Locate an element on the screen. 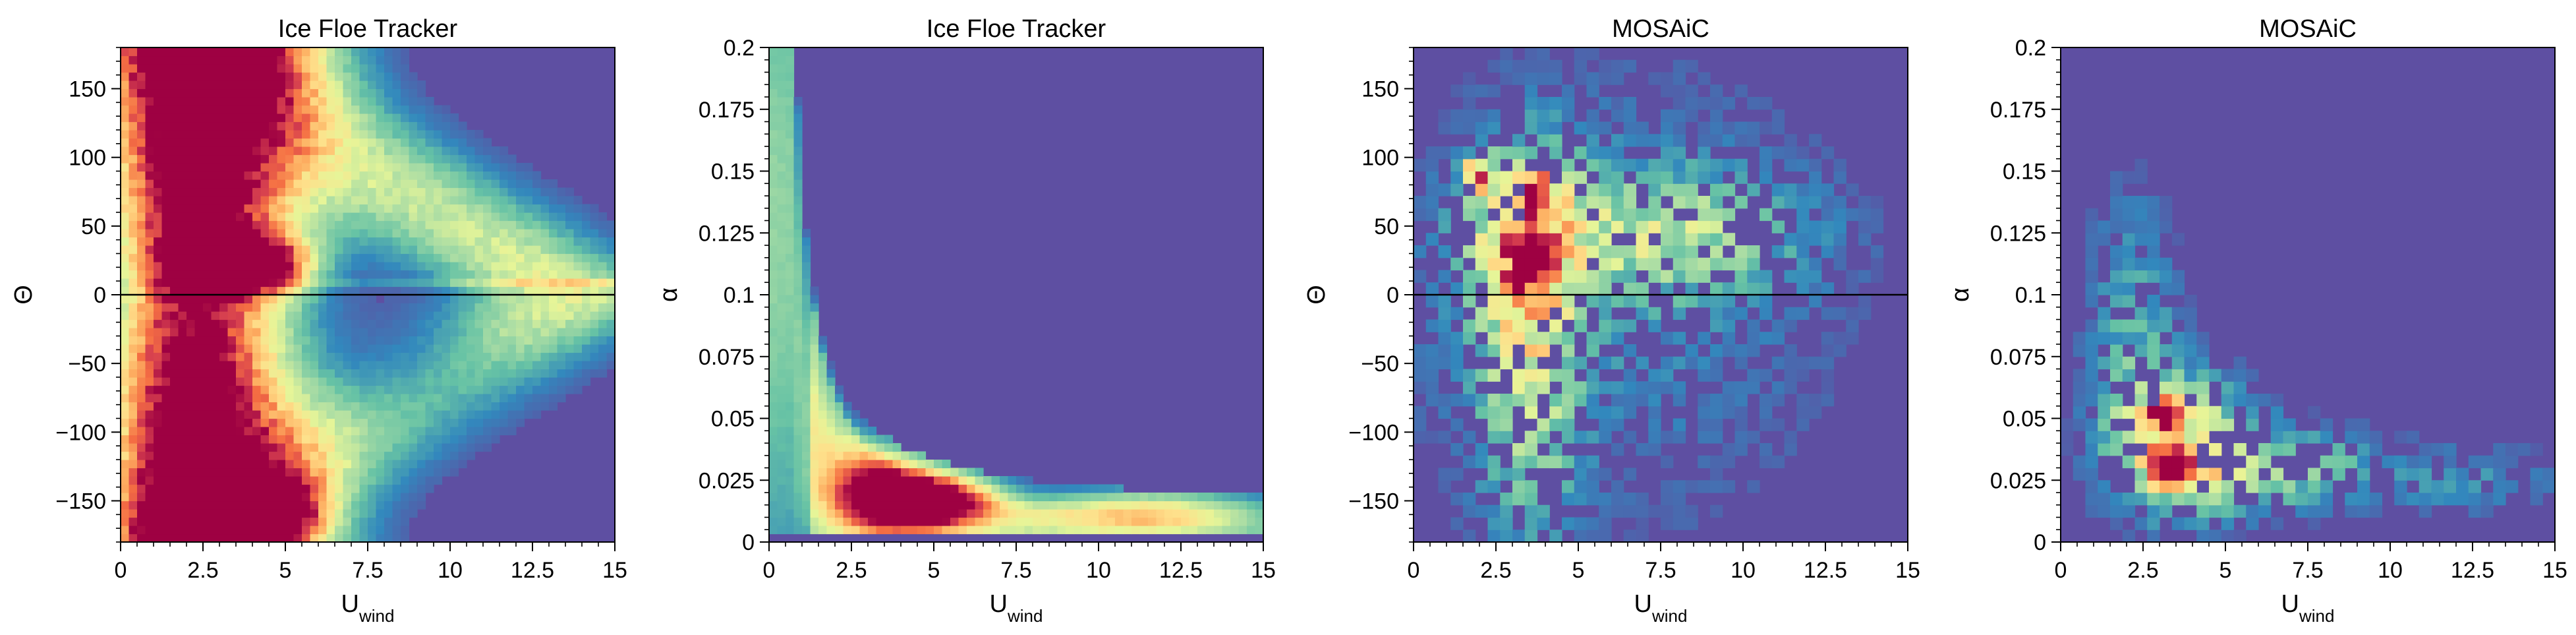 This screenshot has width=2576, height=635. panel-title: MOSAiC is located at coordinates (1661, 29).